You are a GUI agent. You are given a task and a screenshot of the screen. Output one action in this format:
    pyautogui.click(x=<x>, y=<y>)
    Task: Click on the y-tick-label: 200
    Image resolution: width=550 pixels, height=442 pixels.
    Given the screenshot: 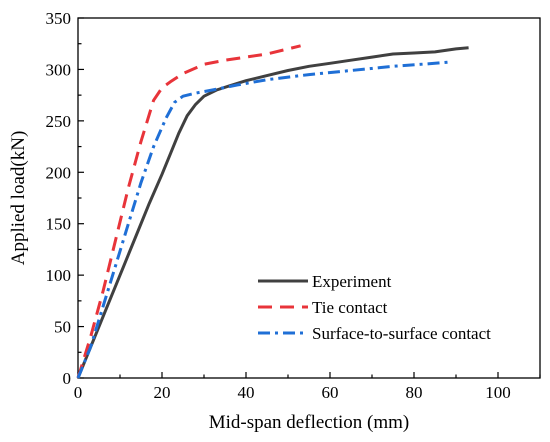 What is the action you would take?
    pyautogui.click(x=59, y=172)
    